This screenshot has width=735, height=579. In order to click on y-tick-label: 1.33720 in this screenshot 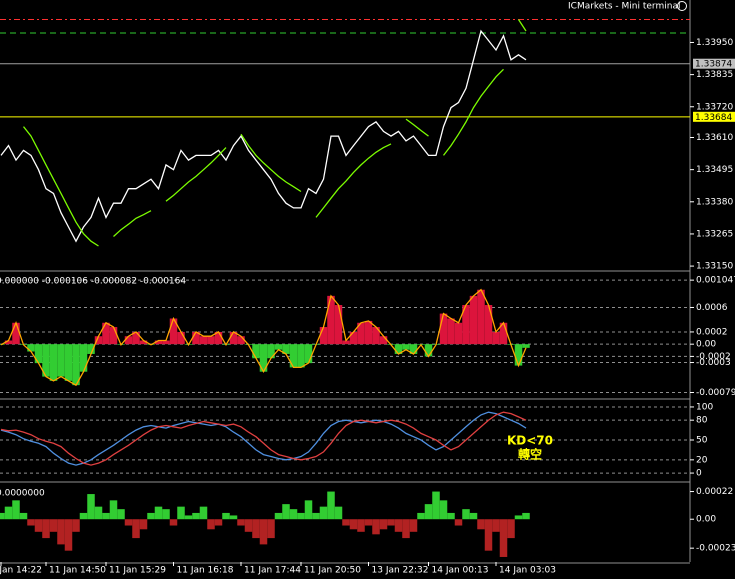, I will do `click(714, 107)`.